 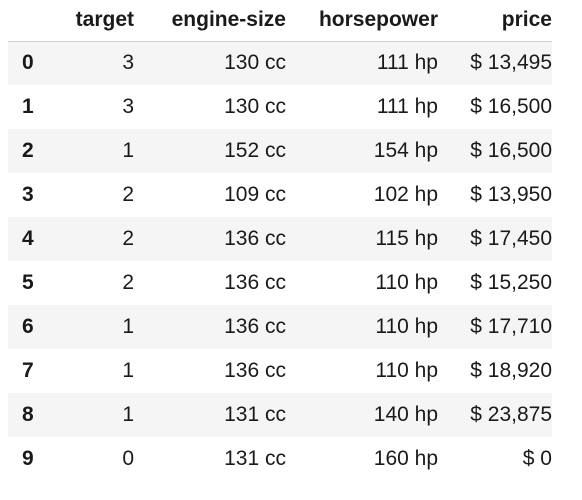 What do you see at coordinates (255, 194) in the screenshot?
I see `cell-engine-size: 109 cc` at bounding box center [255, 194].